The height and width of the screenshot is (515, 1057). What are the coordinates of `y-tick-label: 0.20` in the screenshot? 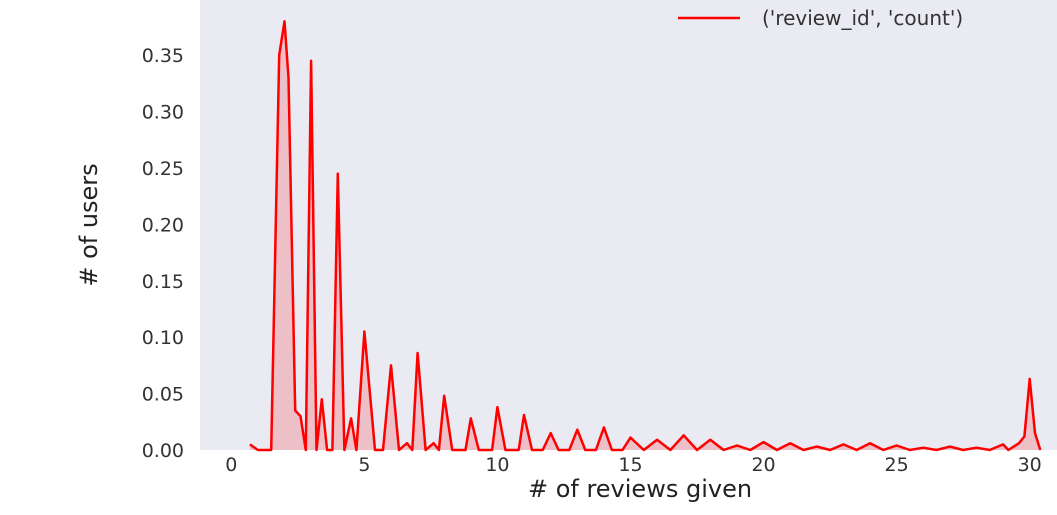 It's located at (163, 225).